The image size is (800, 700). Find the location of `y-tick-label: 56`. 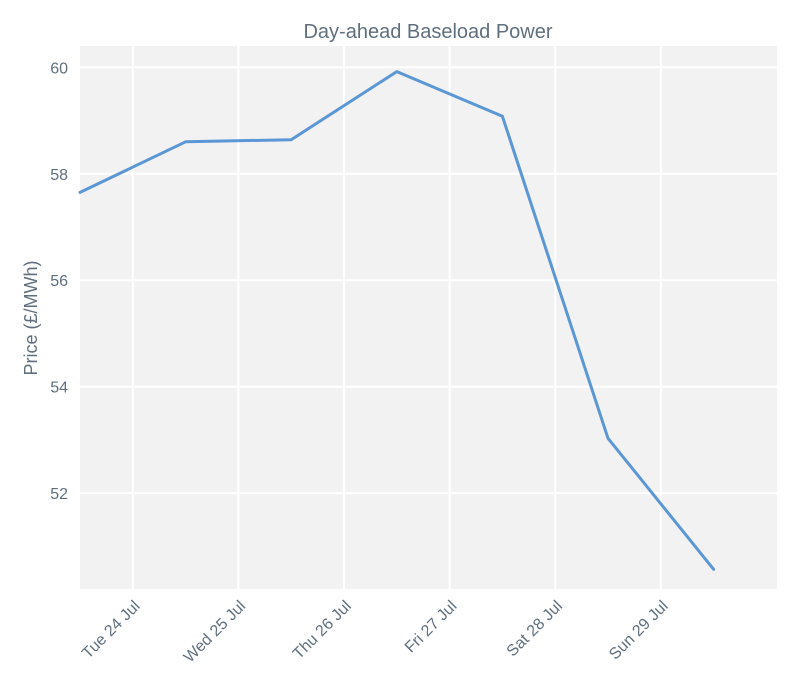

y-tick-label: 56 is located at coordinates (59, 281).